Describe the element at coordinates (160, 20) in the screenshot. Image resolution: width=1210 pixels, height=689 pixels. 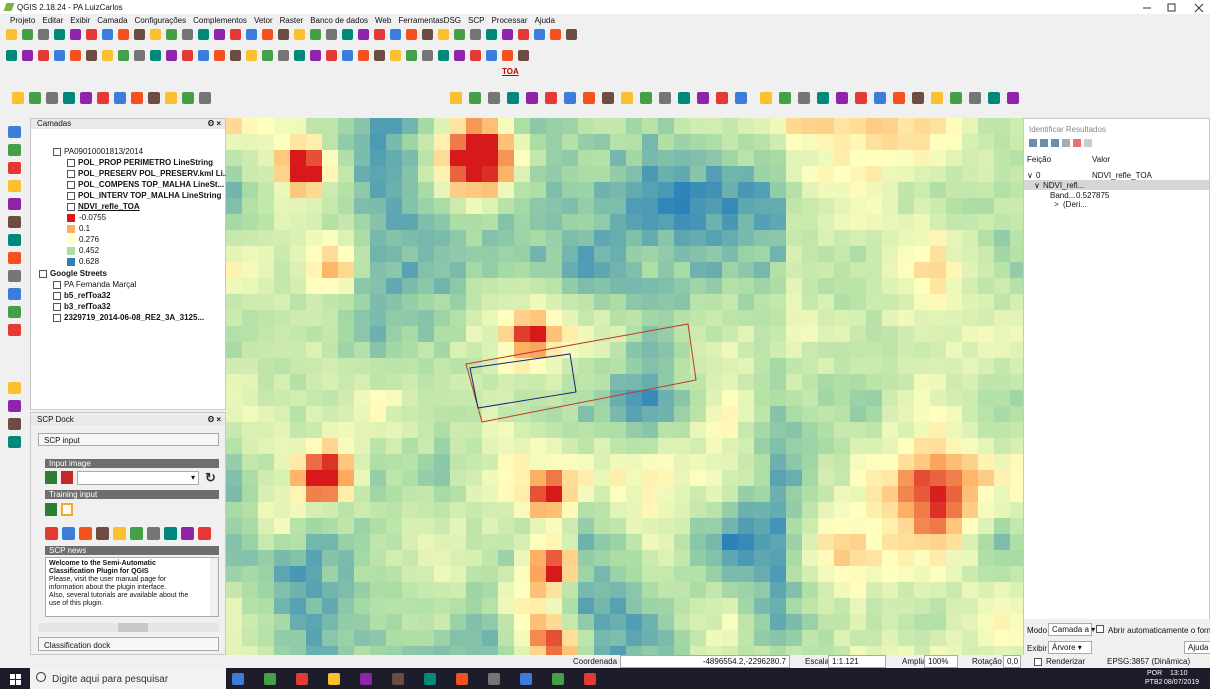
I see `menu-item: Configurações` at that location.